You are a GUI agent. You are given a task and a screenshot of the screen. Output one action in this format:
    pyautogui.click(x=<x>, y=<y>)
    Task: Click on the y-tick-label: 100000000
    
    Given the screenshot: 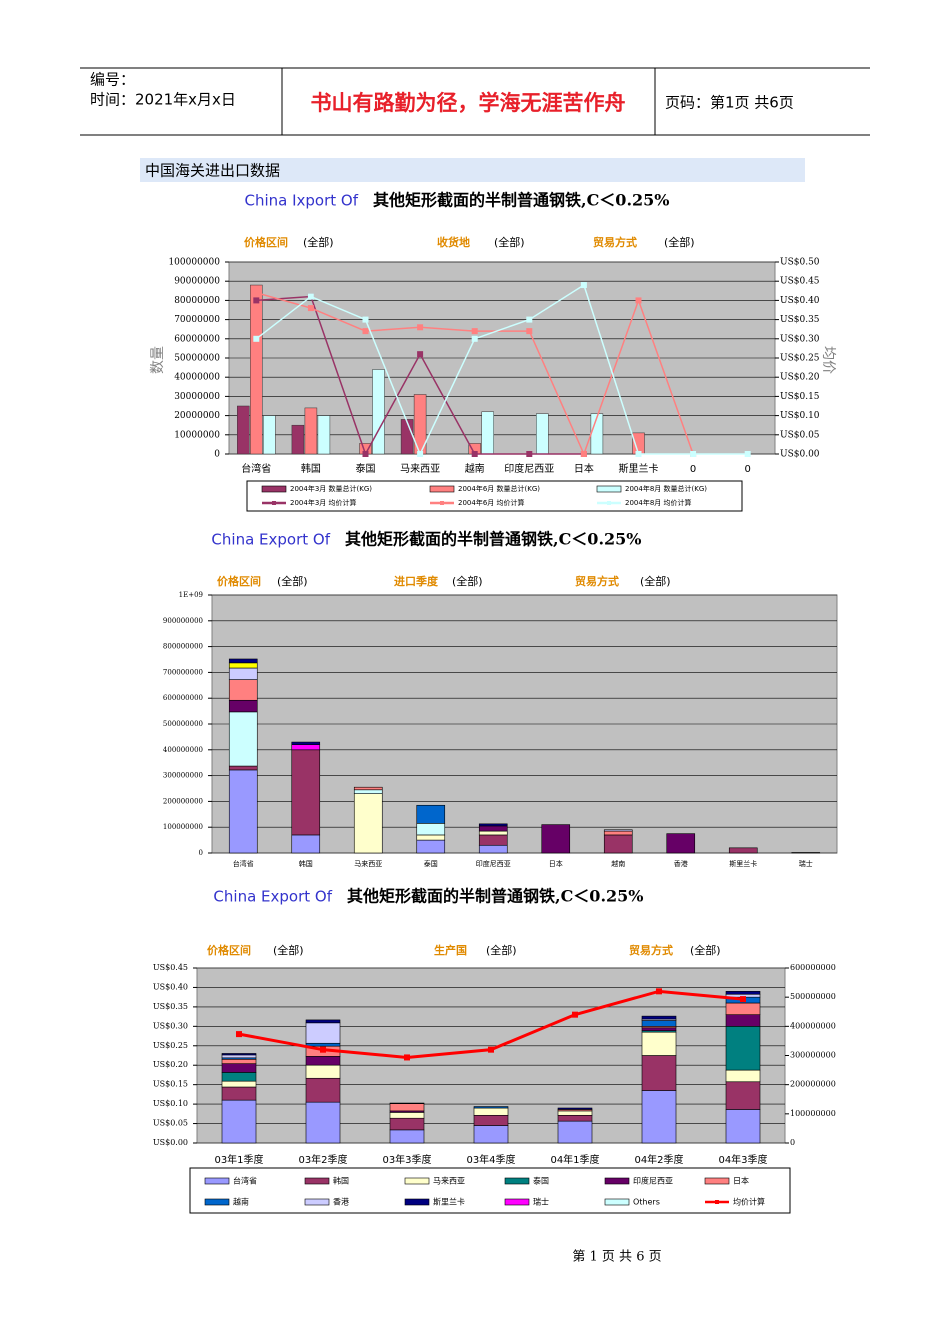 What is the action you would take?
    pyautogui.click(x=194, y=263)
    